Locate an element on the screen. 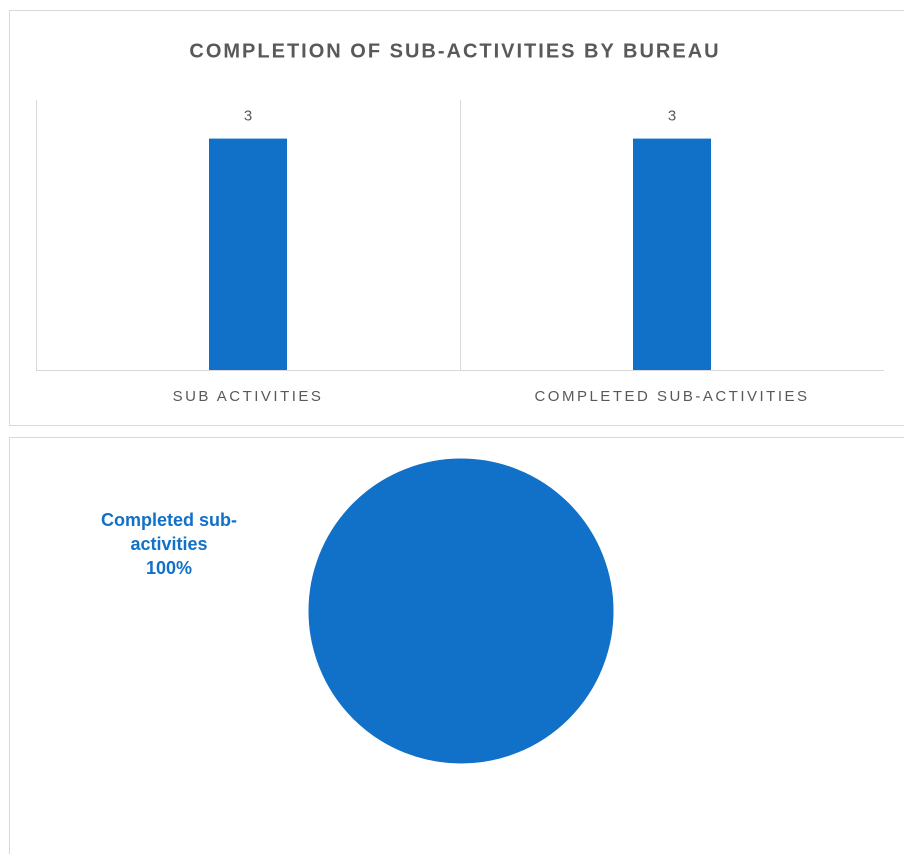 The height and width of the screenshot is (854, 904). pie-value-label: 100% is located at coordinates (169, 568).